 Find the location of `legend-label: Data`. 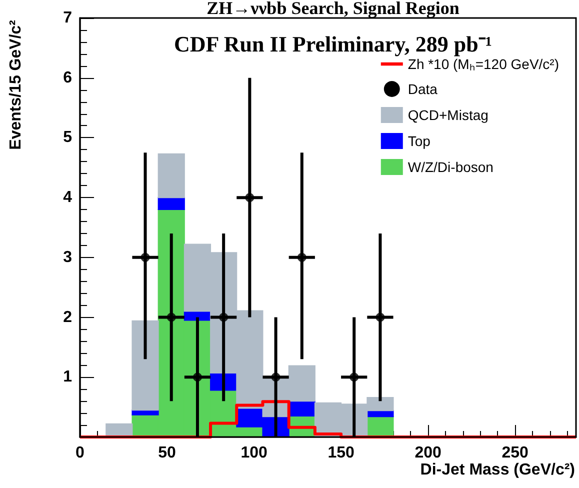

legend-label: Data is located at coordinates (423, 89).